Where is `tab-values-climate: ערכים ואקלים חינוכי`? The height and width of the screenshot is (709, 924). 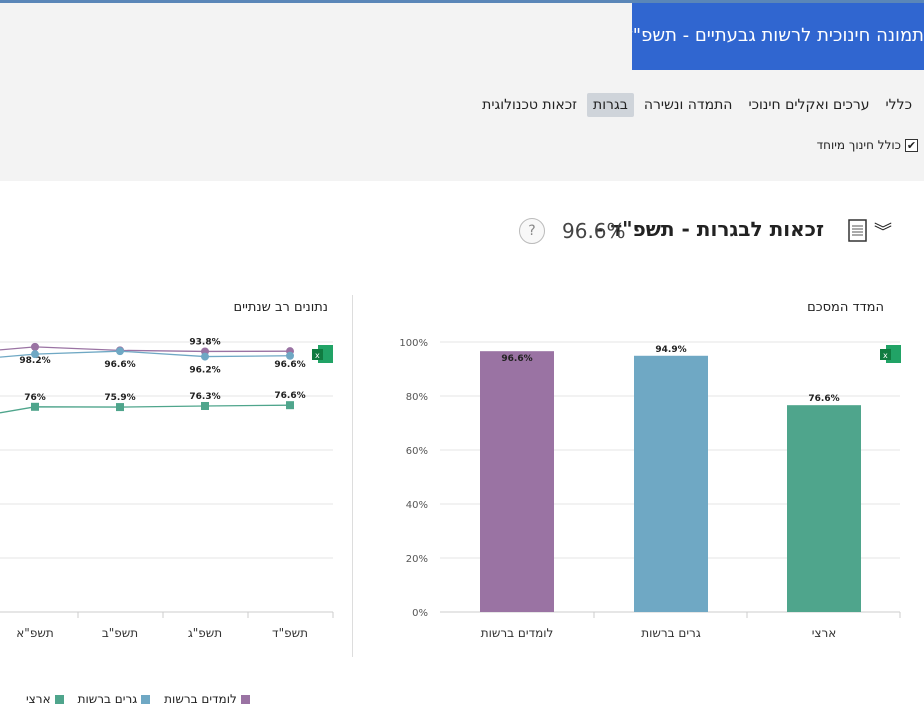
tab-values-climate: ערכים ואקלים חינוכי is located at coordinates (809, 105).